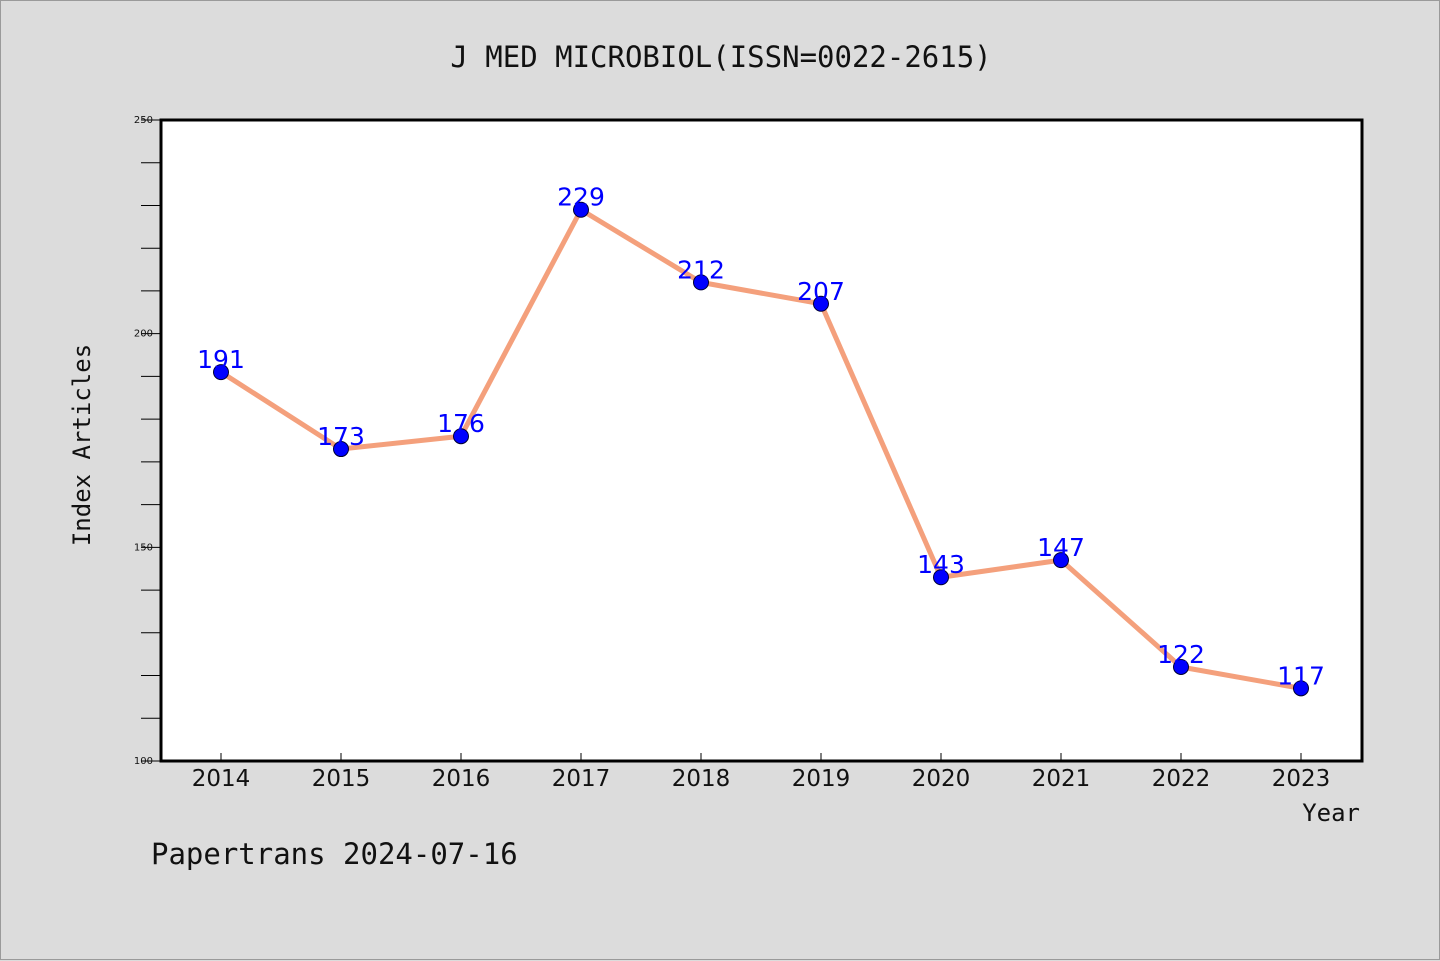  What do you see at coordinates (941, 564) in the screenshot?
I see `data-label: 143` at bounding box center [941, 564].